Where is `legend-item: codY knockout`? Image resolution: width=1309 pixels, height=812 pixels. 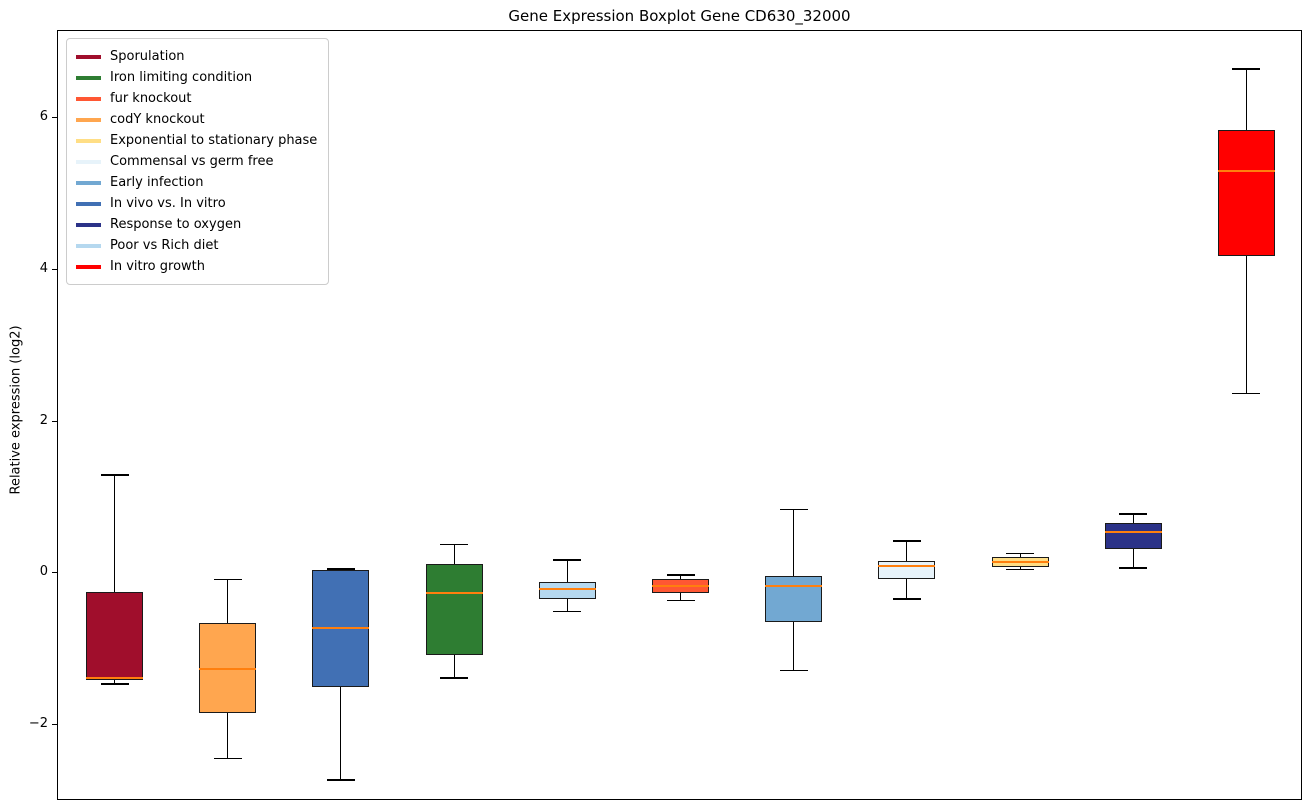 legend-item: codY knockout is located at coordinates (196, 119).